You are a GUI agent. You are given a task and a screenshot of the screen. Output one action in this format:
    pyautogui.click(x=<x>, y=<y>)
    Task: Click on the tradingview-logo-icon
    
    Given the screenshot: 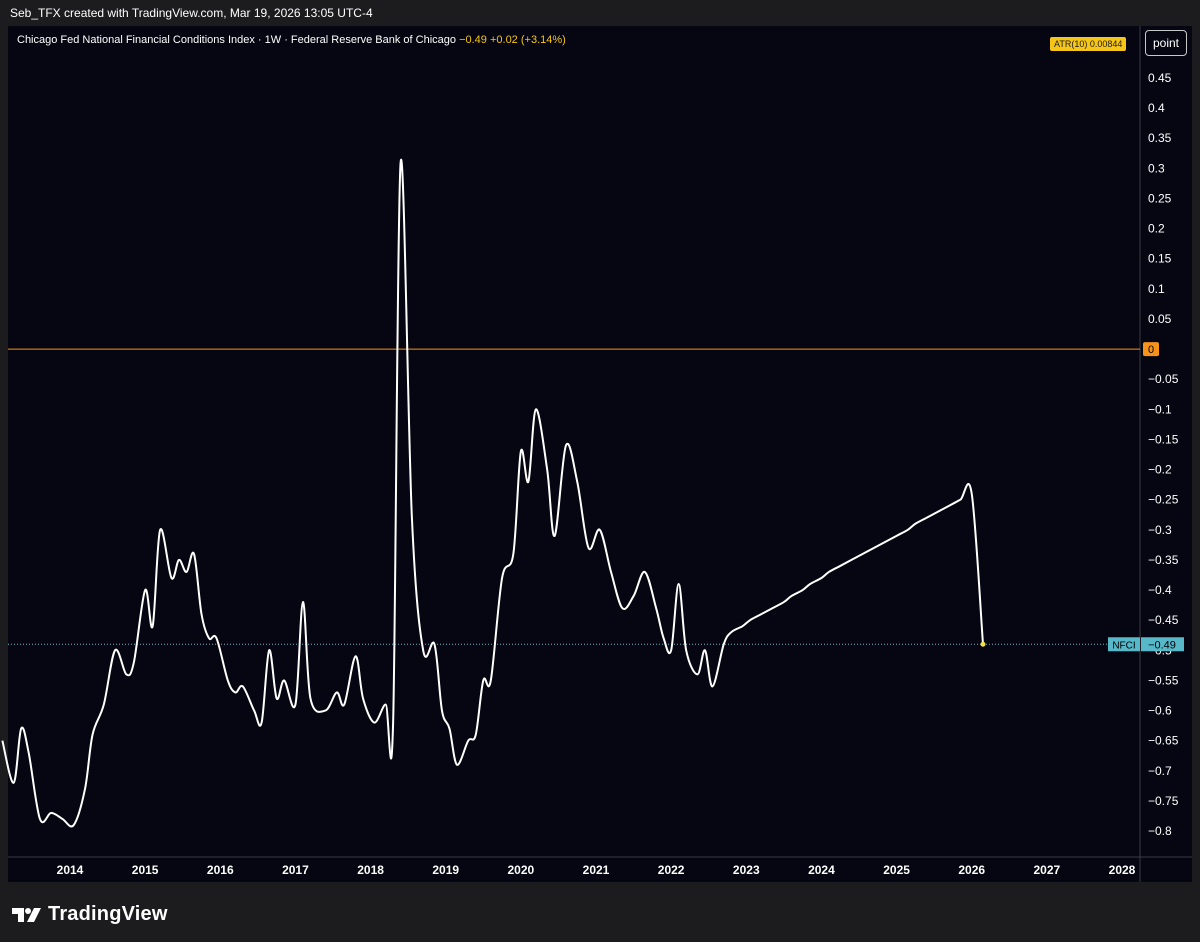 What is the action you would take?
    pyautogui.click(x=26, y=914)
    